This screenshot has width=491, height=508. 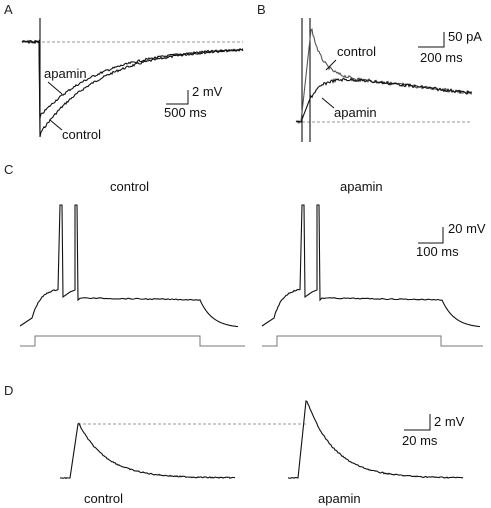 I want to click on panel-b-letter: B, so click(x=261, y=9).